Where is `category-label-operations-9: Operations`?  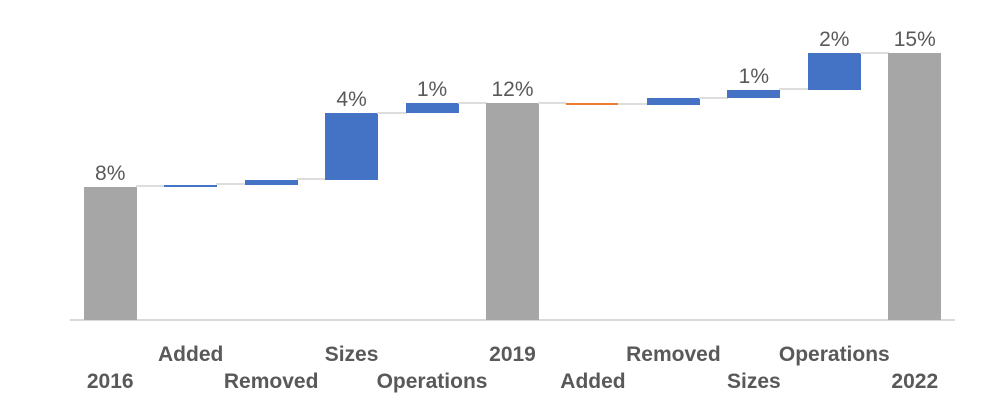
category-label-operations-9: Operations is located at coordinates (834, 354).